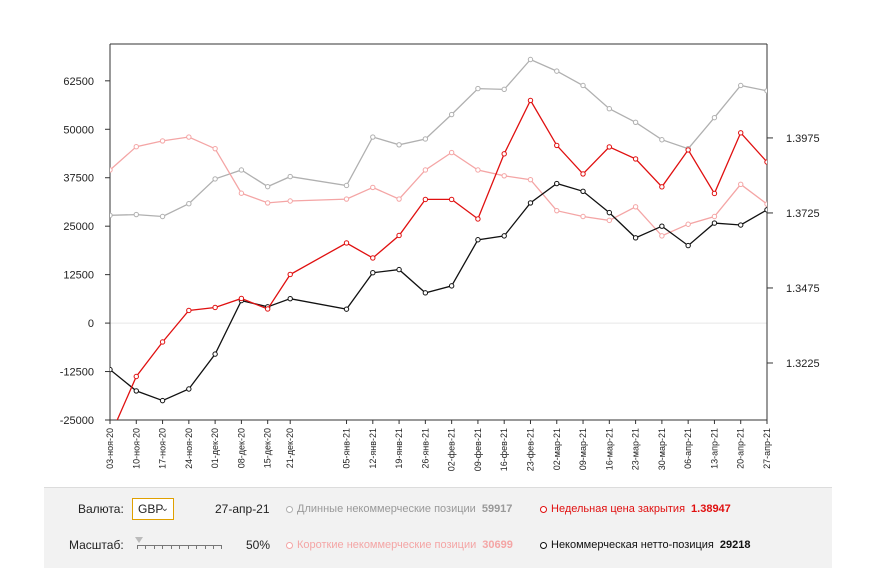 This screenshot has width=879, height=574. I want to click on currency-value: GBP, so click(151, 509).